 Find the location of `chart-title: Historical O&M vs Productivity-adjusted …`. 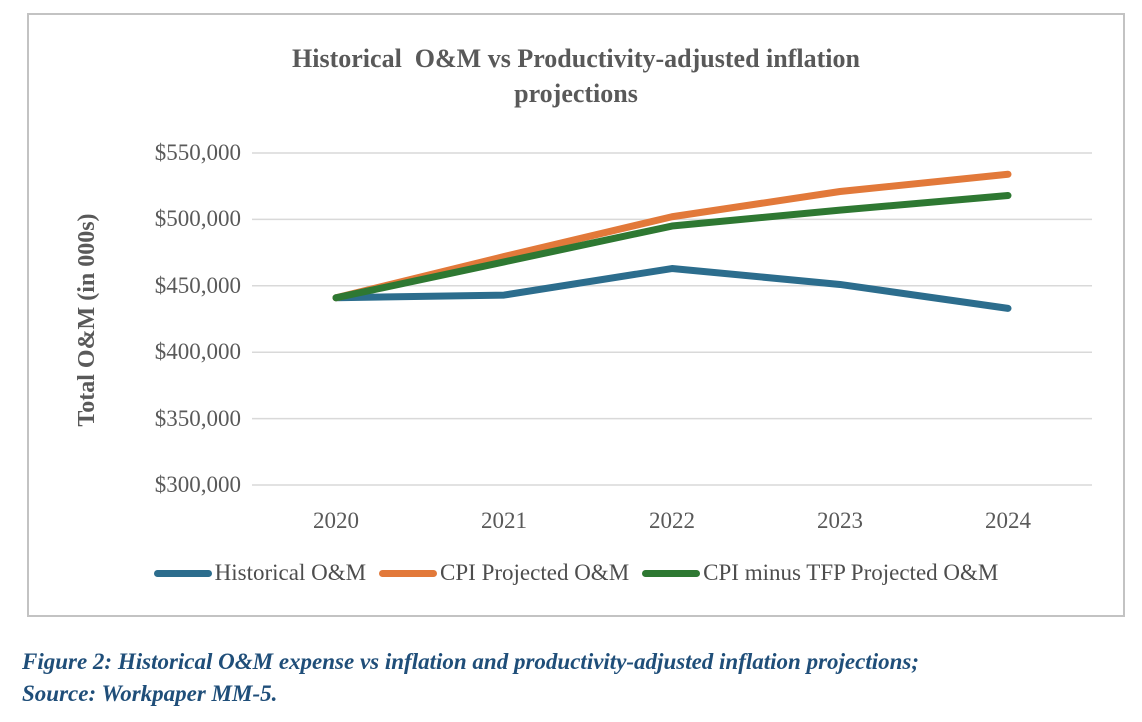

chart-title: Historical O&M vs Productivity-adjusted … is located at coordinates (576, 76).